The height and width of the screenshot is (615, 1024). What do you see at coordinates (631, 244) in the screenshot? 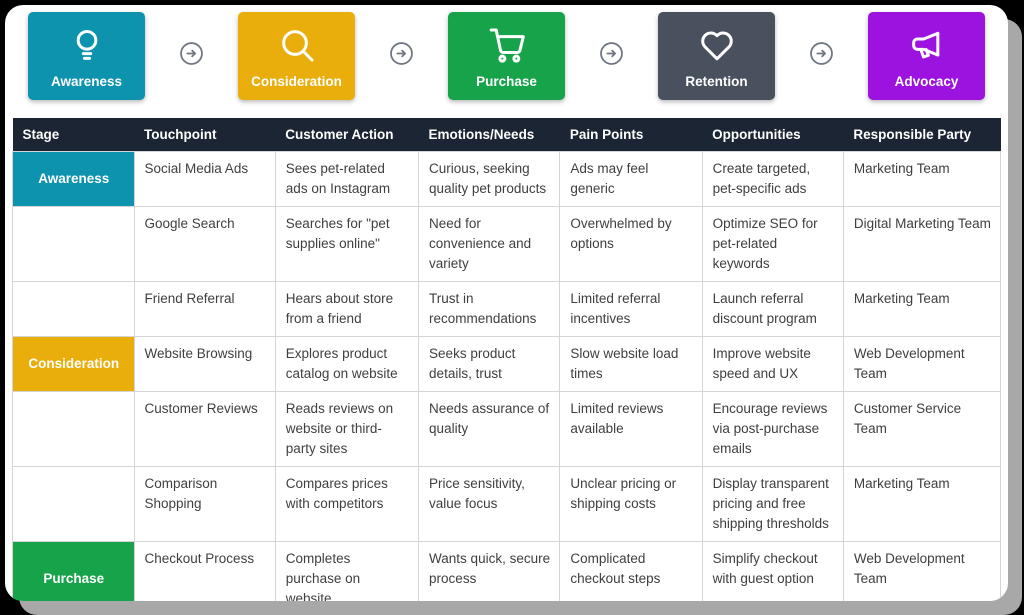
I see `cell-pain-points: Overwhelmed by options` at bounding box center [631, 244].